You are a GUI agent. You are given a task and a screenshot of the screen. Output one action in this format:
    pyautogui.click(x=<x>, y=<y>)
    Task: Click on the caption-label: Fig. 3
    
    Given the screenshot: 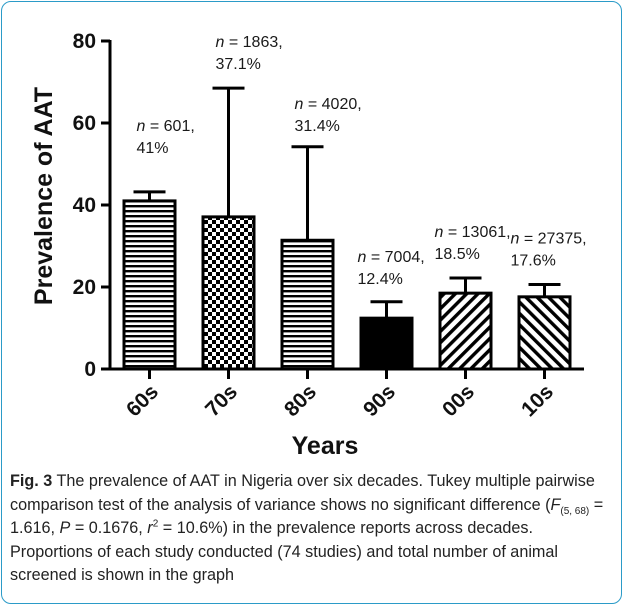 What is the action you would take?
    pyautogui.click(x=31, y=481)
    